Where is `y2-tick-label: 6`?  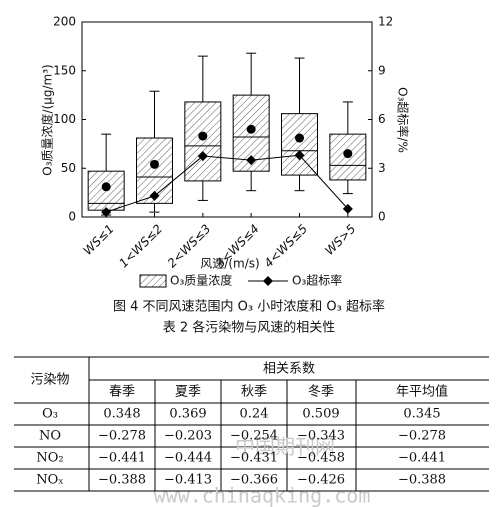 y2-tick-label: 6 is located at coordinates (382, 119).